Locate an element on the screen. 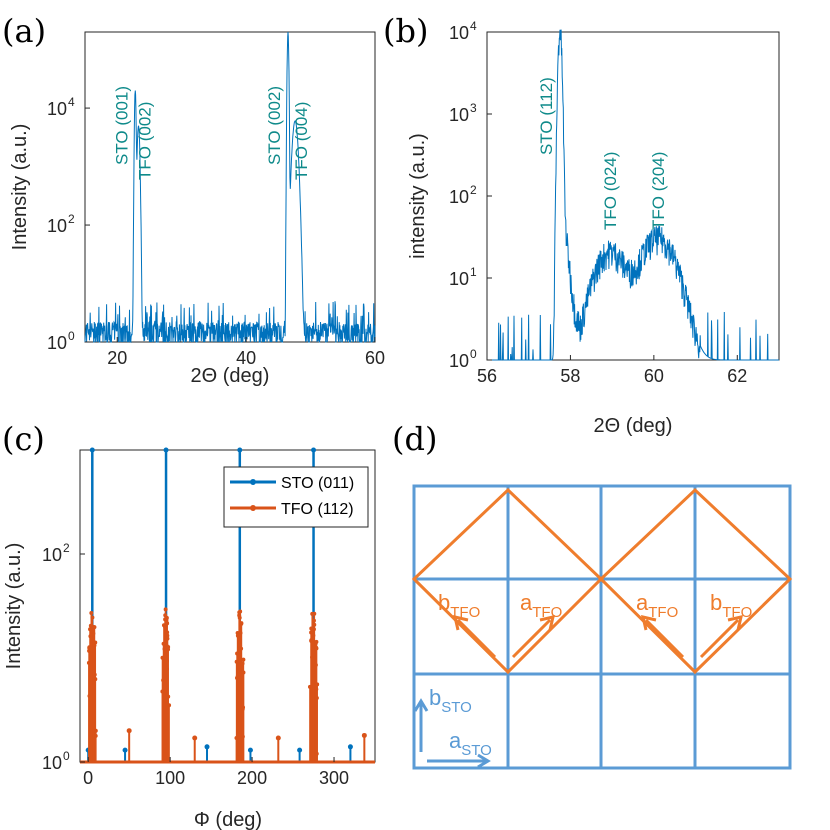  y-tick-exponent: 1 is located at coordinates (473, 272).